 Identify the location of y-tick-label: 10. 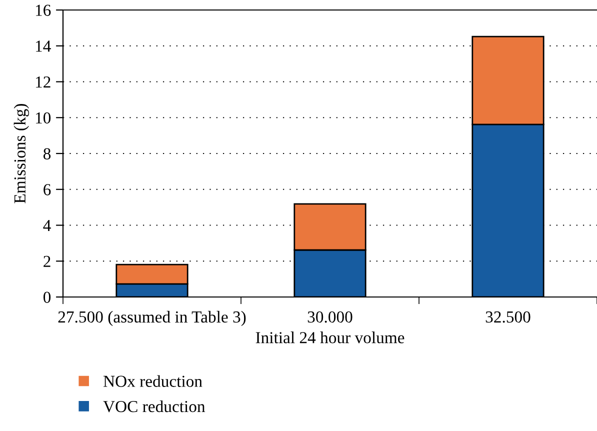
(43, 118).